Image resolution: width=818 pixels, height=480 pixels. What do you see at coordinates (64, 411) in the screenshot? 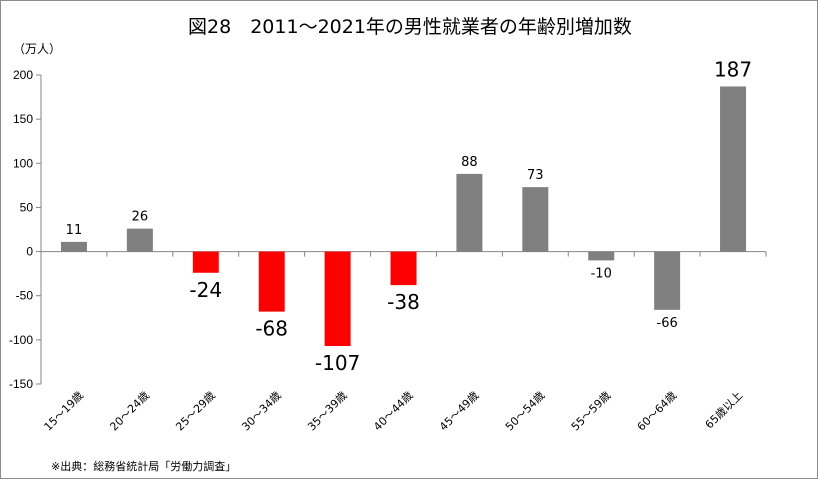
I see `category-label: 15～19歳` at bounding box center [64, 411].